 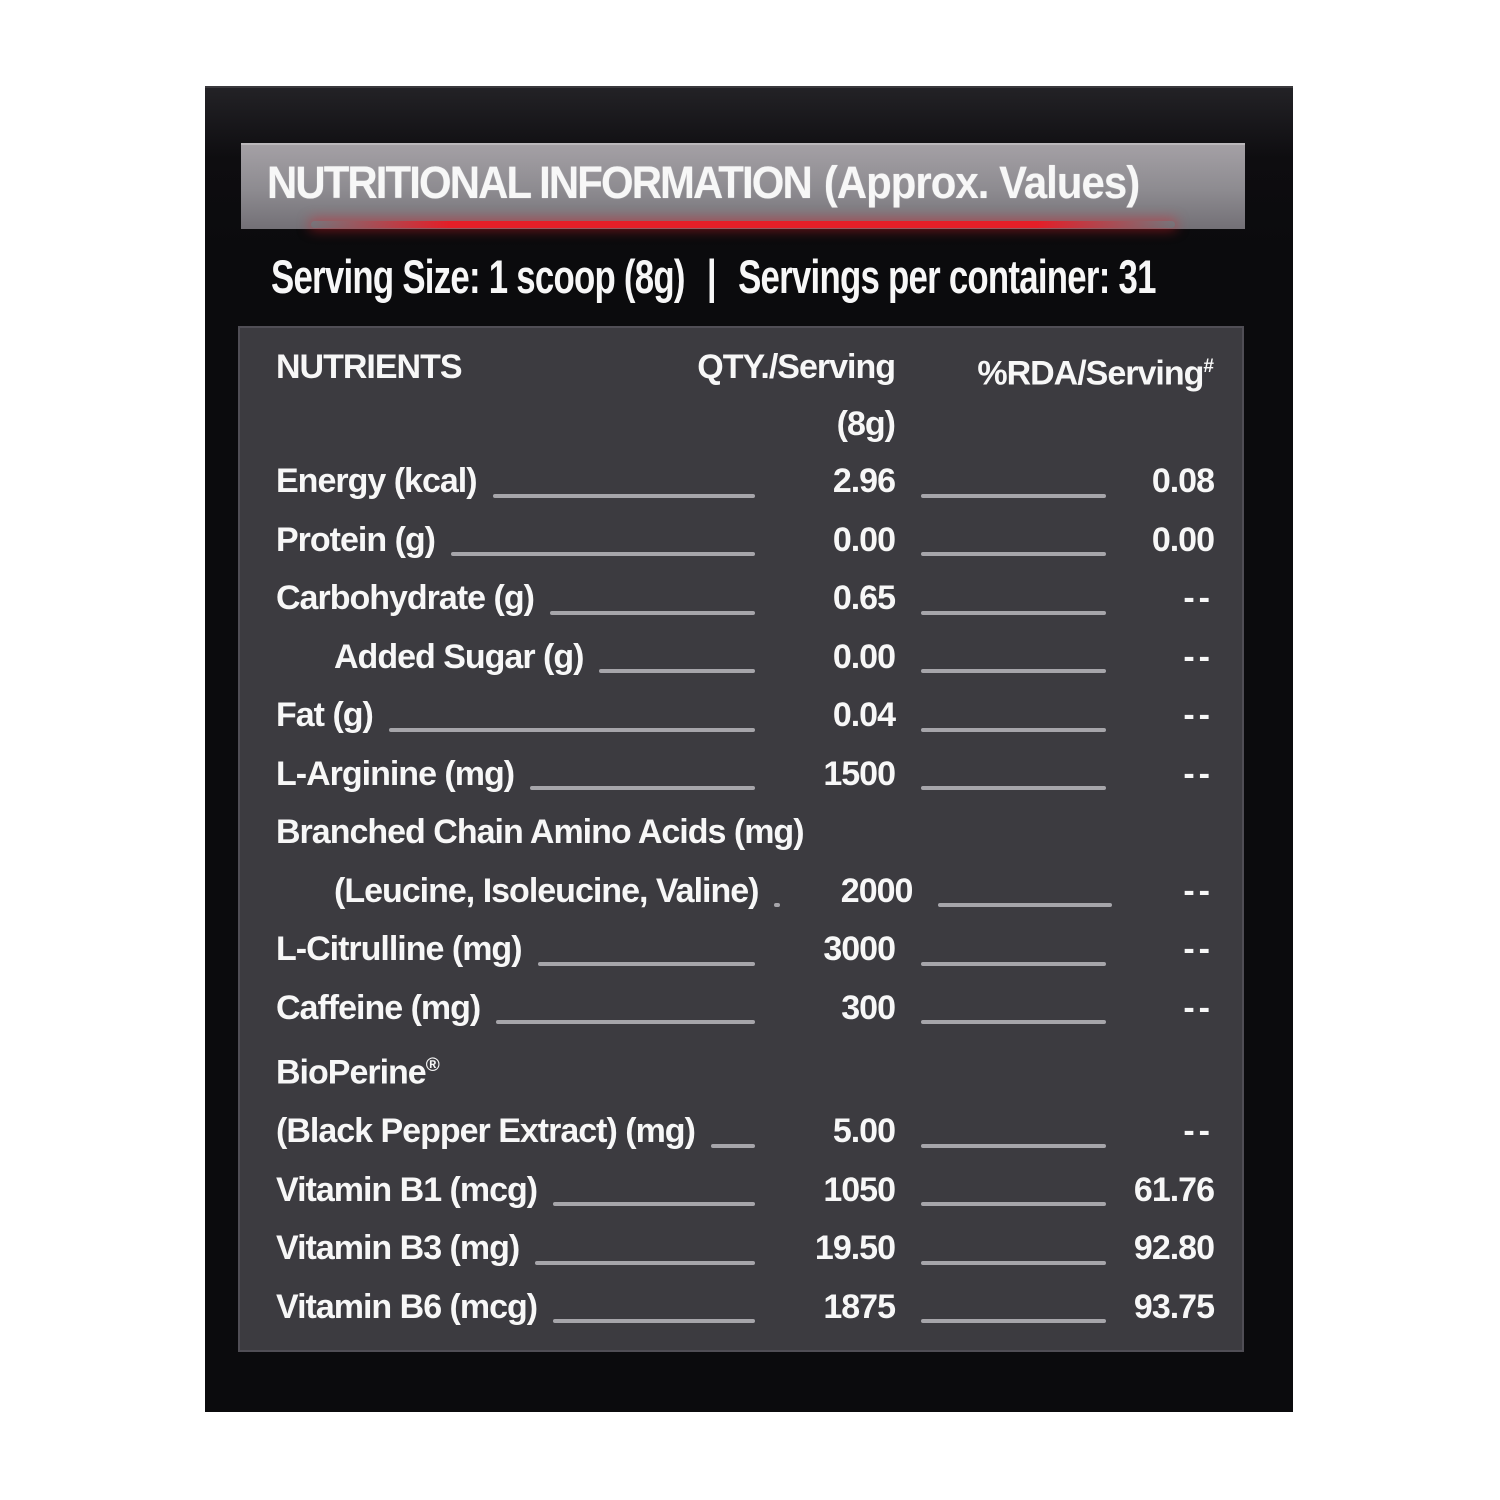 I want to click on table-row: Caffeine (mg) 300 --, so click(x=745, y=1008).